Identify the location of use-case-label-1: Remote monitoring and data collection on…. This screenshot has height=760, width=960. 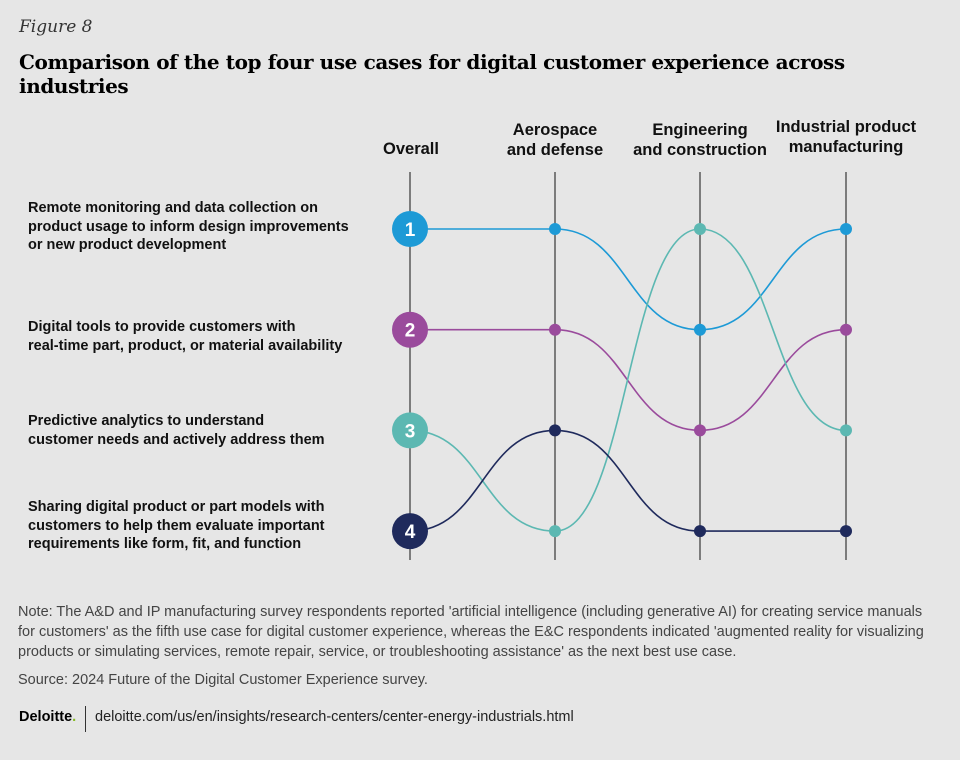
(193, 227).